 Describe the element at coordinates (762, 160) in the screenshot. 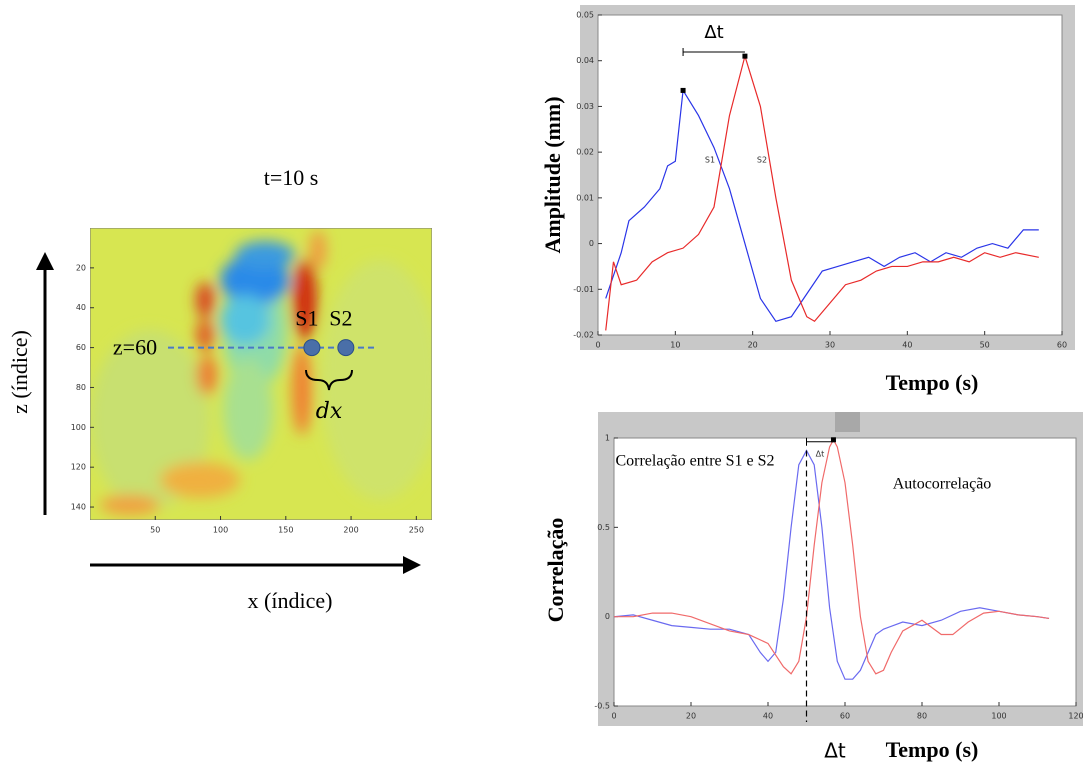

I see `series-label: S2` at that location.